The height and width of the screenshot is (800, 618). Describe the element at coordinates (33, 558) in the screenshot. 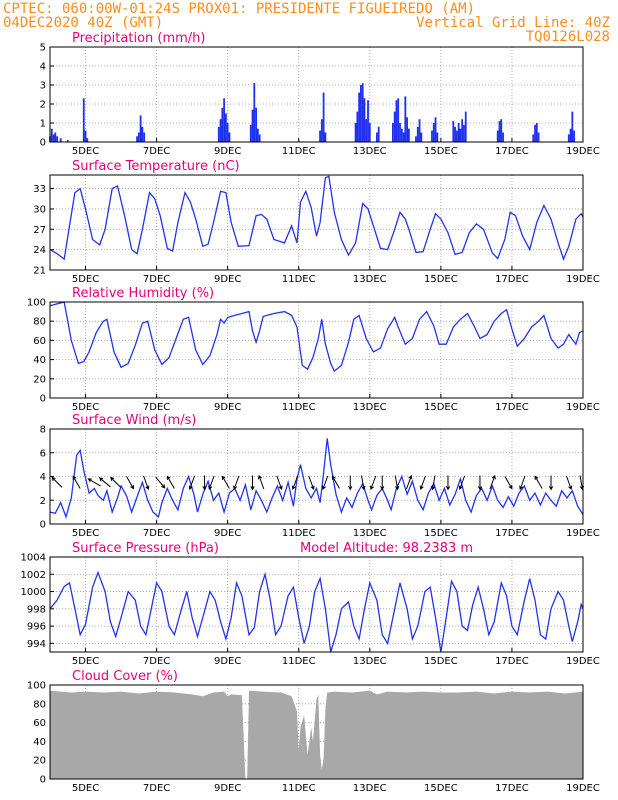

I see `y-tick-label: 1004` at that location.